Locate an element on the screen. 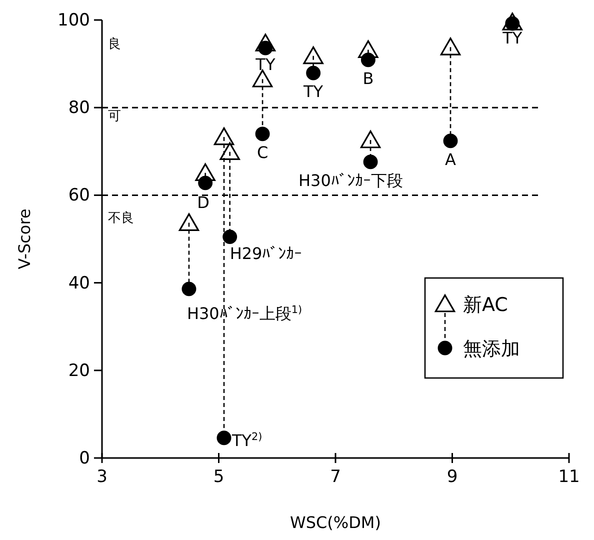 The width and height of the screenshot is (594, 540). annotation: H30ﾊﾞﾝｶｰ下段 is located at coordinates (350, 180).